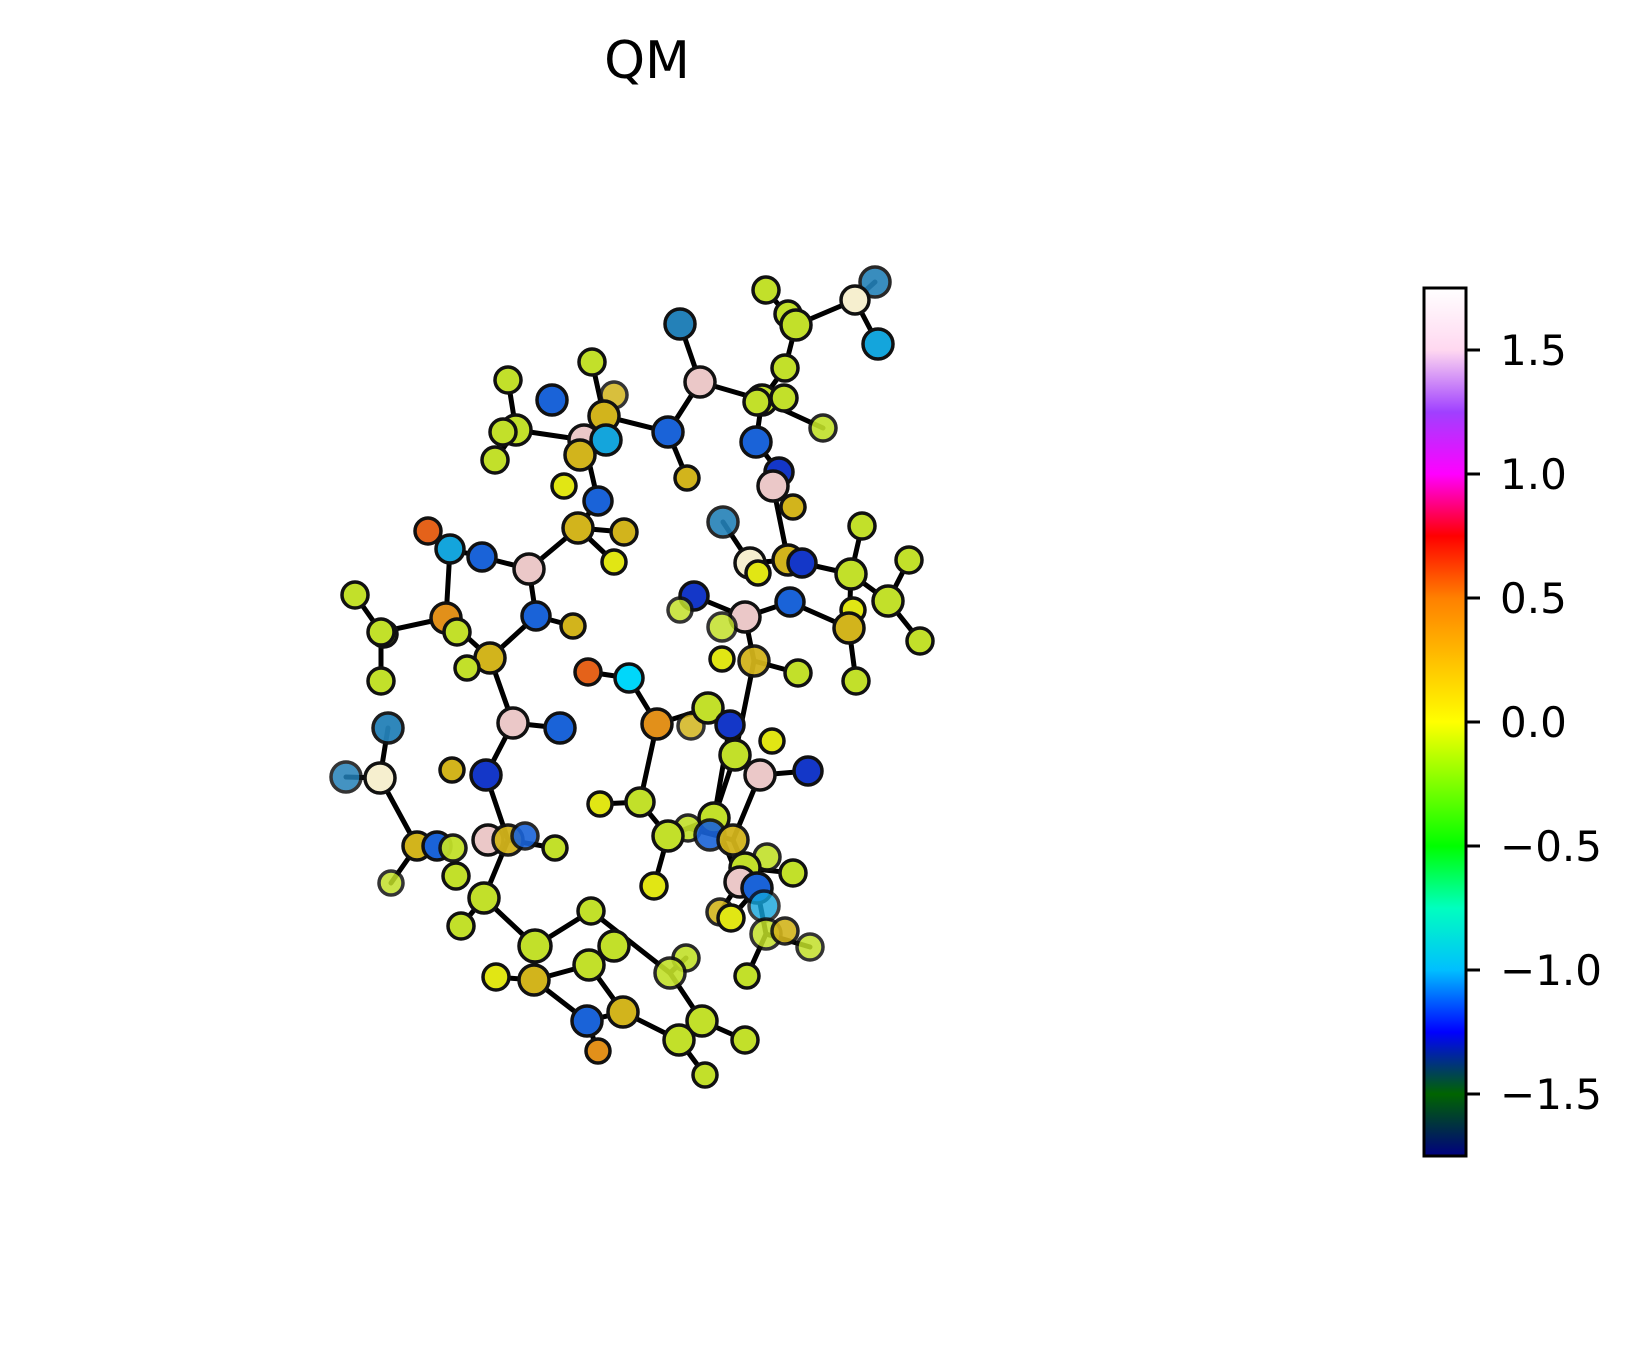 The image size is (1648, 1364). I want to click on colorbar: 1.5 1.0 0.5 0.0 −0.5 −1.0 −1.5, so click(1512, 722).